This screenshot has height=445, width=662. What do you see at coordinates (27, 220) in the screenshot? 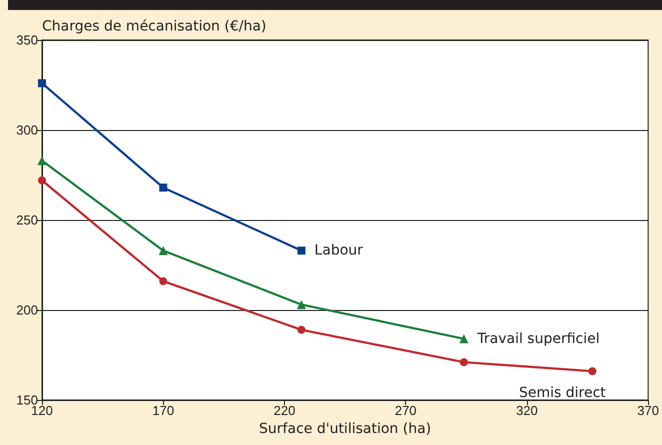
I see `y-tick-label: 250` at bounding box center [27, 220].